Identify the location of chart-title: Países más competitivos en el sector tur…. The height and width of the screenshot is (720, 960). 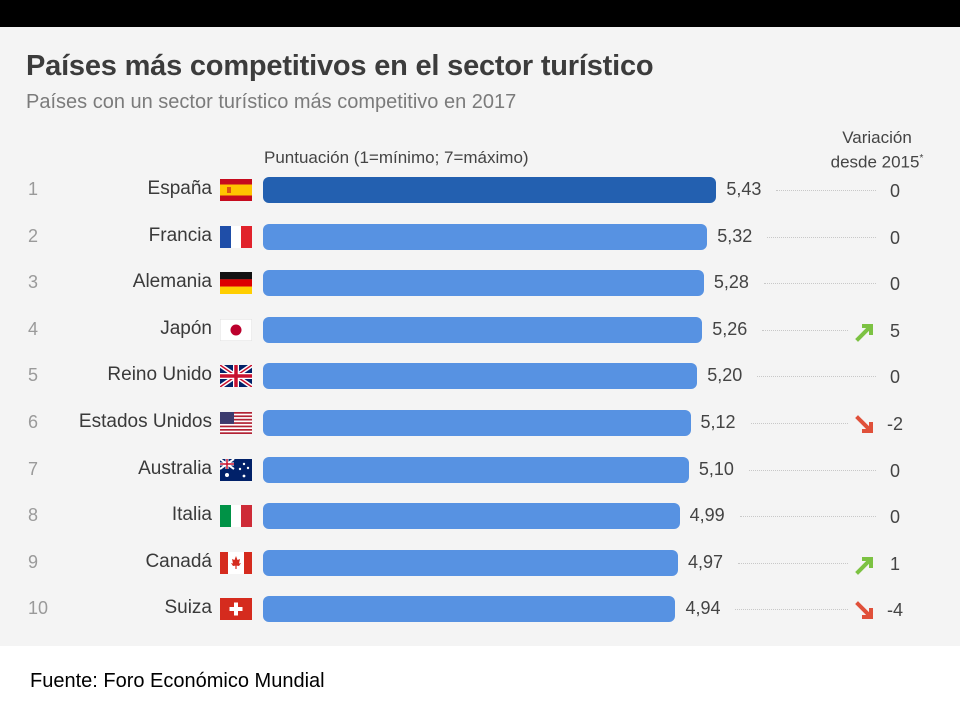
(340, 66).